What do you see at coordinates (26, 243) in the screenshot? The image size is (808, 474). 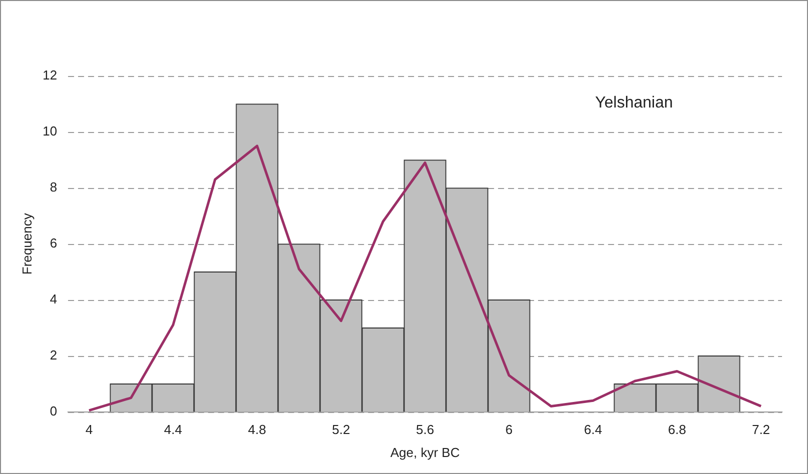 I see `y-axis-title: Frequency` at bounding box center [26, 243].